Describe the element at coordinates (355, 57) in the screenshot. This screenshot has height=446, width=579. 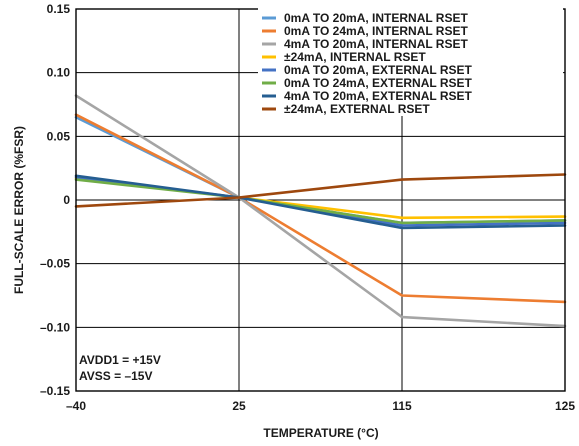
I see `legend-entry: ±24mA, INTERNAL RSET` at that location.